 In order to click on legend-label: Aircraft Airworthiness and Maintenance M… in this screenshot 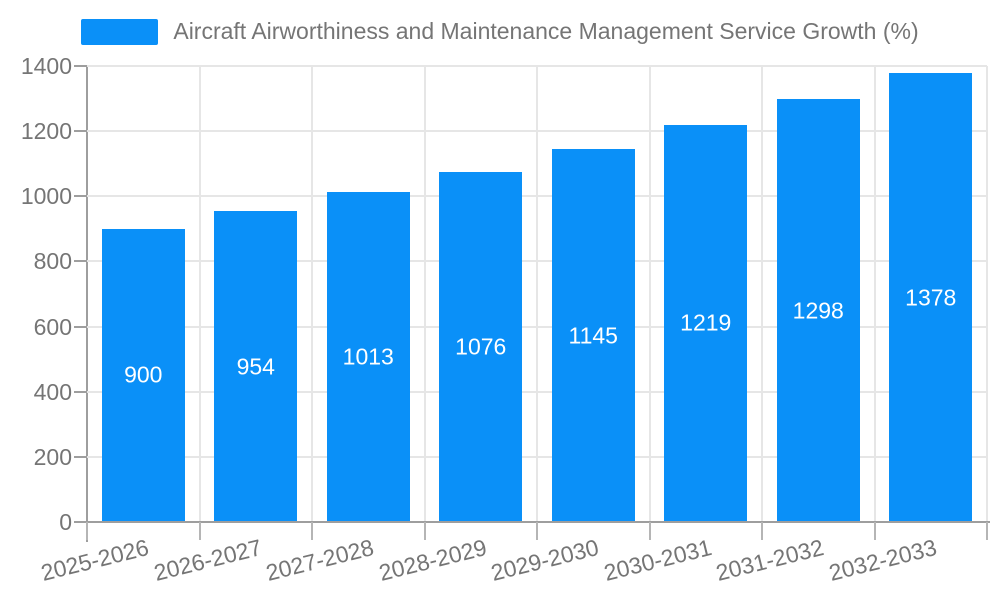, I will do `click(546, 31)`.